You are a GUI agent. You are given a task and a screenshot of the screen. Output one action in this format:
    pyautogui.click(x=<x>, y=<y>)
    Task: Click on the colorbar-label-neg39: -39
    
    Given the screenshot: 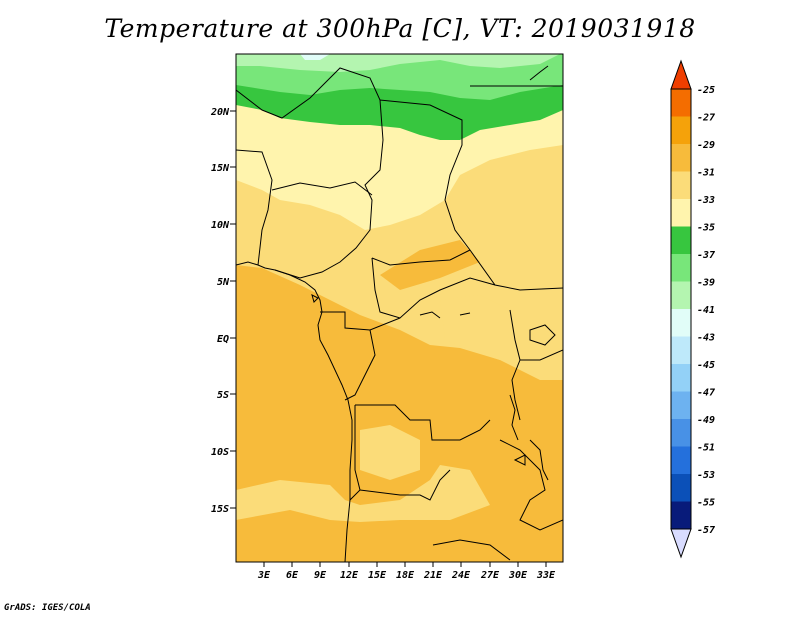 What is the action you would take?
    pyautogui.click(x=706, y=283)
    